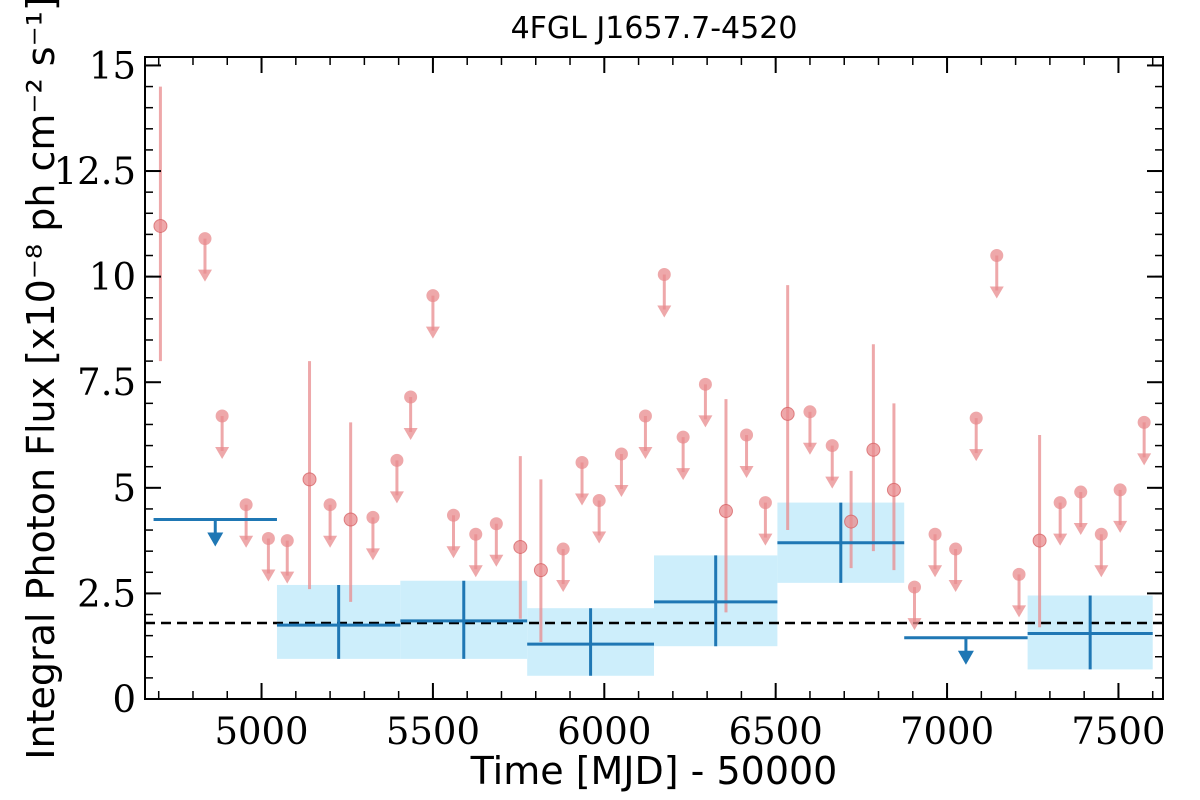 The image size is (1200, 800). What do you see at coordinates (433, 731) in the screenshot?
I see `x-tick-label: 5500` at bounding box center [433, 731].